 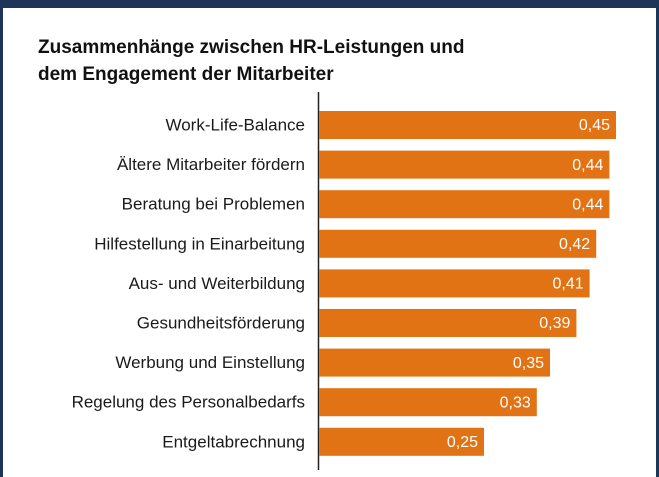 What do you see at coordinates (515, 402) in the screenshot?
I see `value-label: 0,33` at bounding box center [515, 402].